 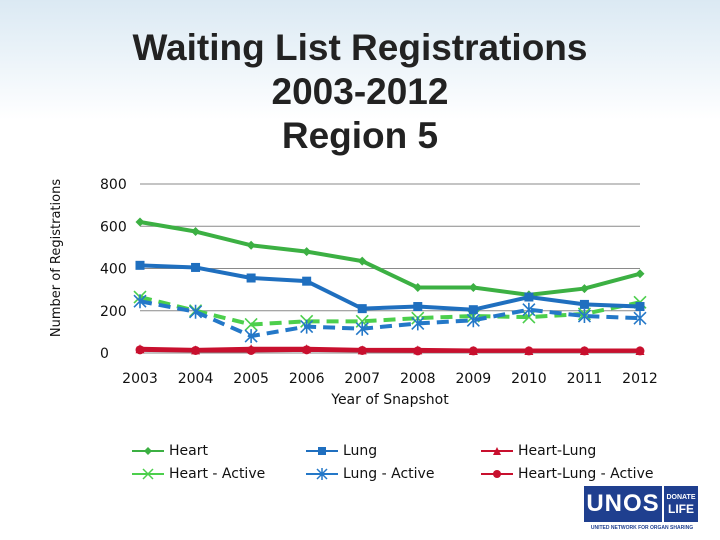 I want to click on x-tick-label: 2006, so click(x=307, y=379).